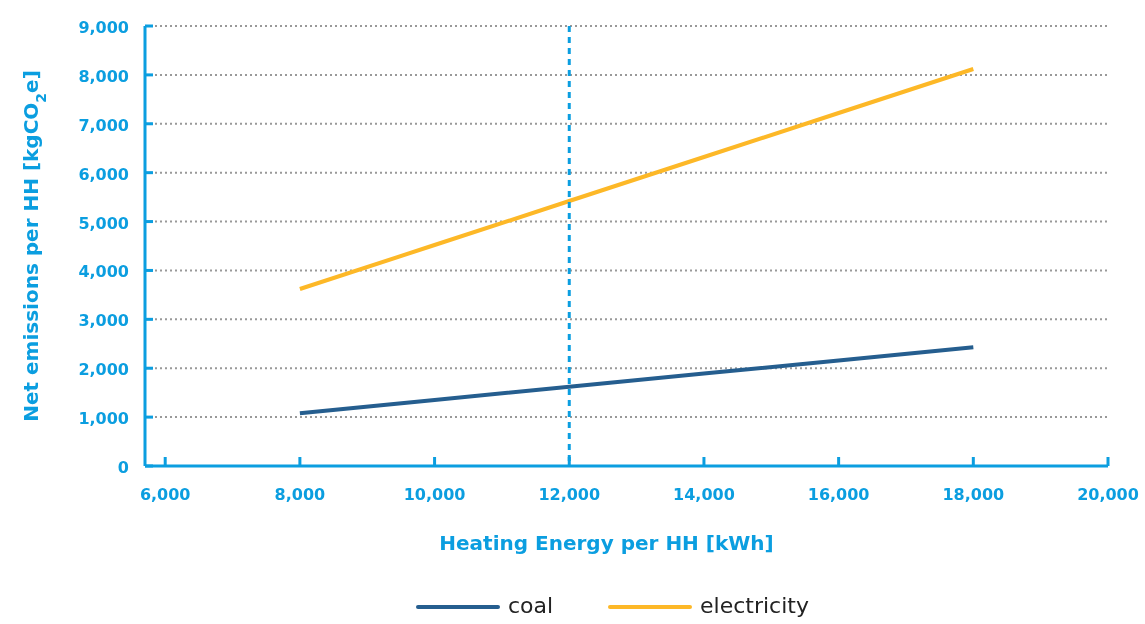 The width and height of the screenshot is (1145, 624). What do you see at coordinates (569, 494) in the screenshot?
I see `x-tick-label: 12,000` at bounding box center [569, 494].